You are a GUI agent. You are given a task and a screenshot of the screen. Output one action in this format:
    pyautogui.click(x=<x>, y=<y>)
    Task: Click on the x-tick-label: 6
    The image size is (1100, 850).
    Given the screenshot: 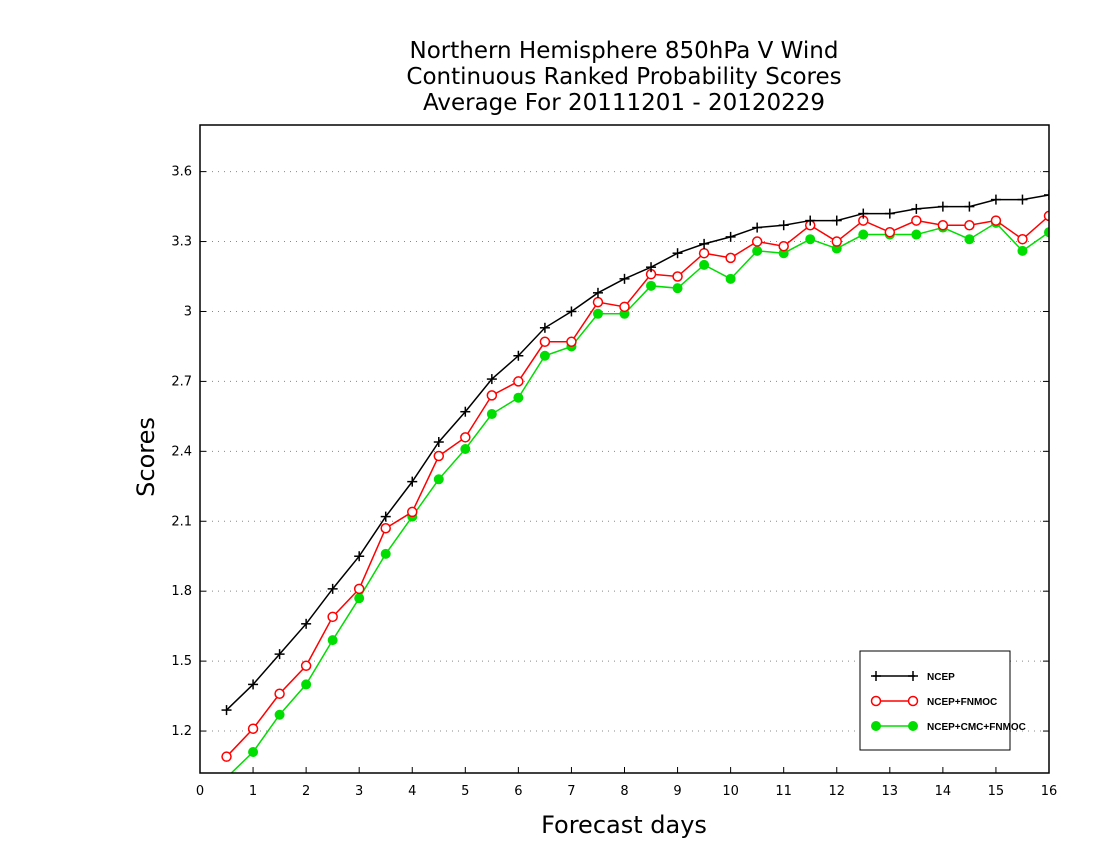 What is the action you would take?
    pyautogui.click(x=518, y=791)
    